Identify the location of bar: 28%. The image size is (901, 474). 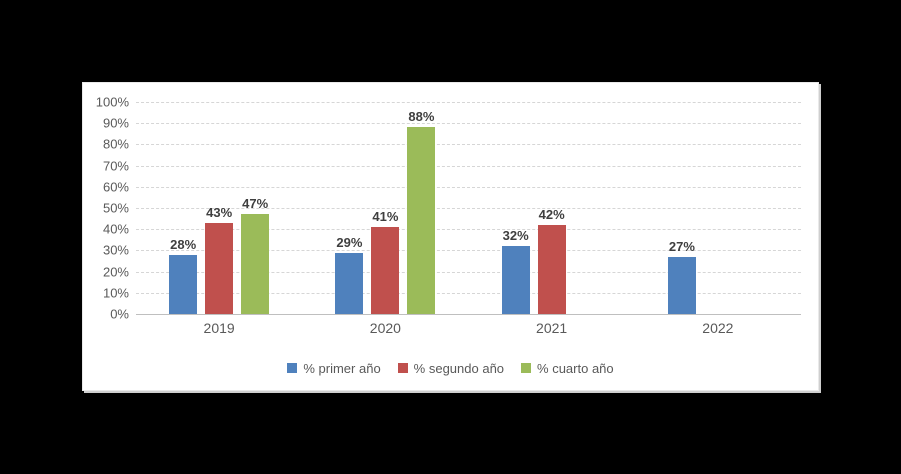
(183, 275).